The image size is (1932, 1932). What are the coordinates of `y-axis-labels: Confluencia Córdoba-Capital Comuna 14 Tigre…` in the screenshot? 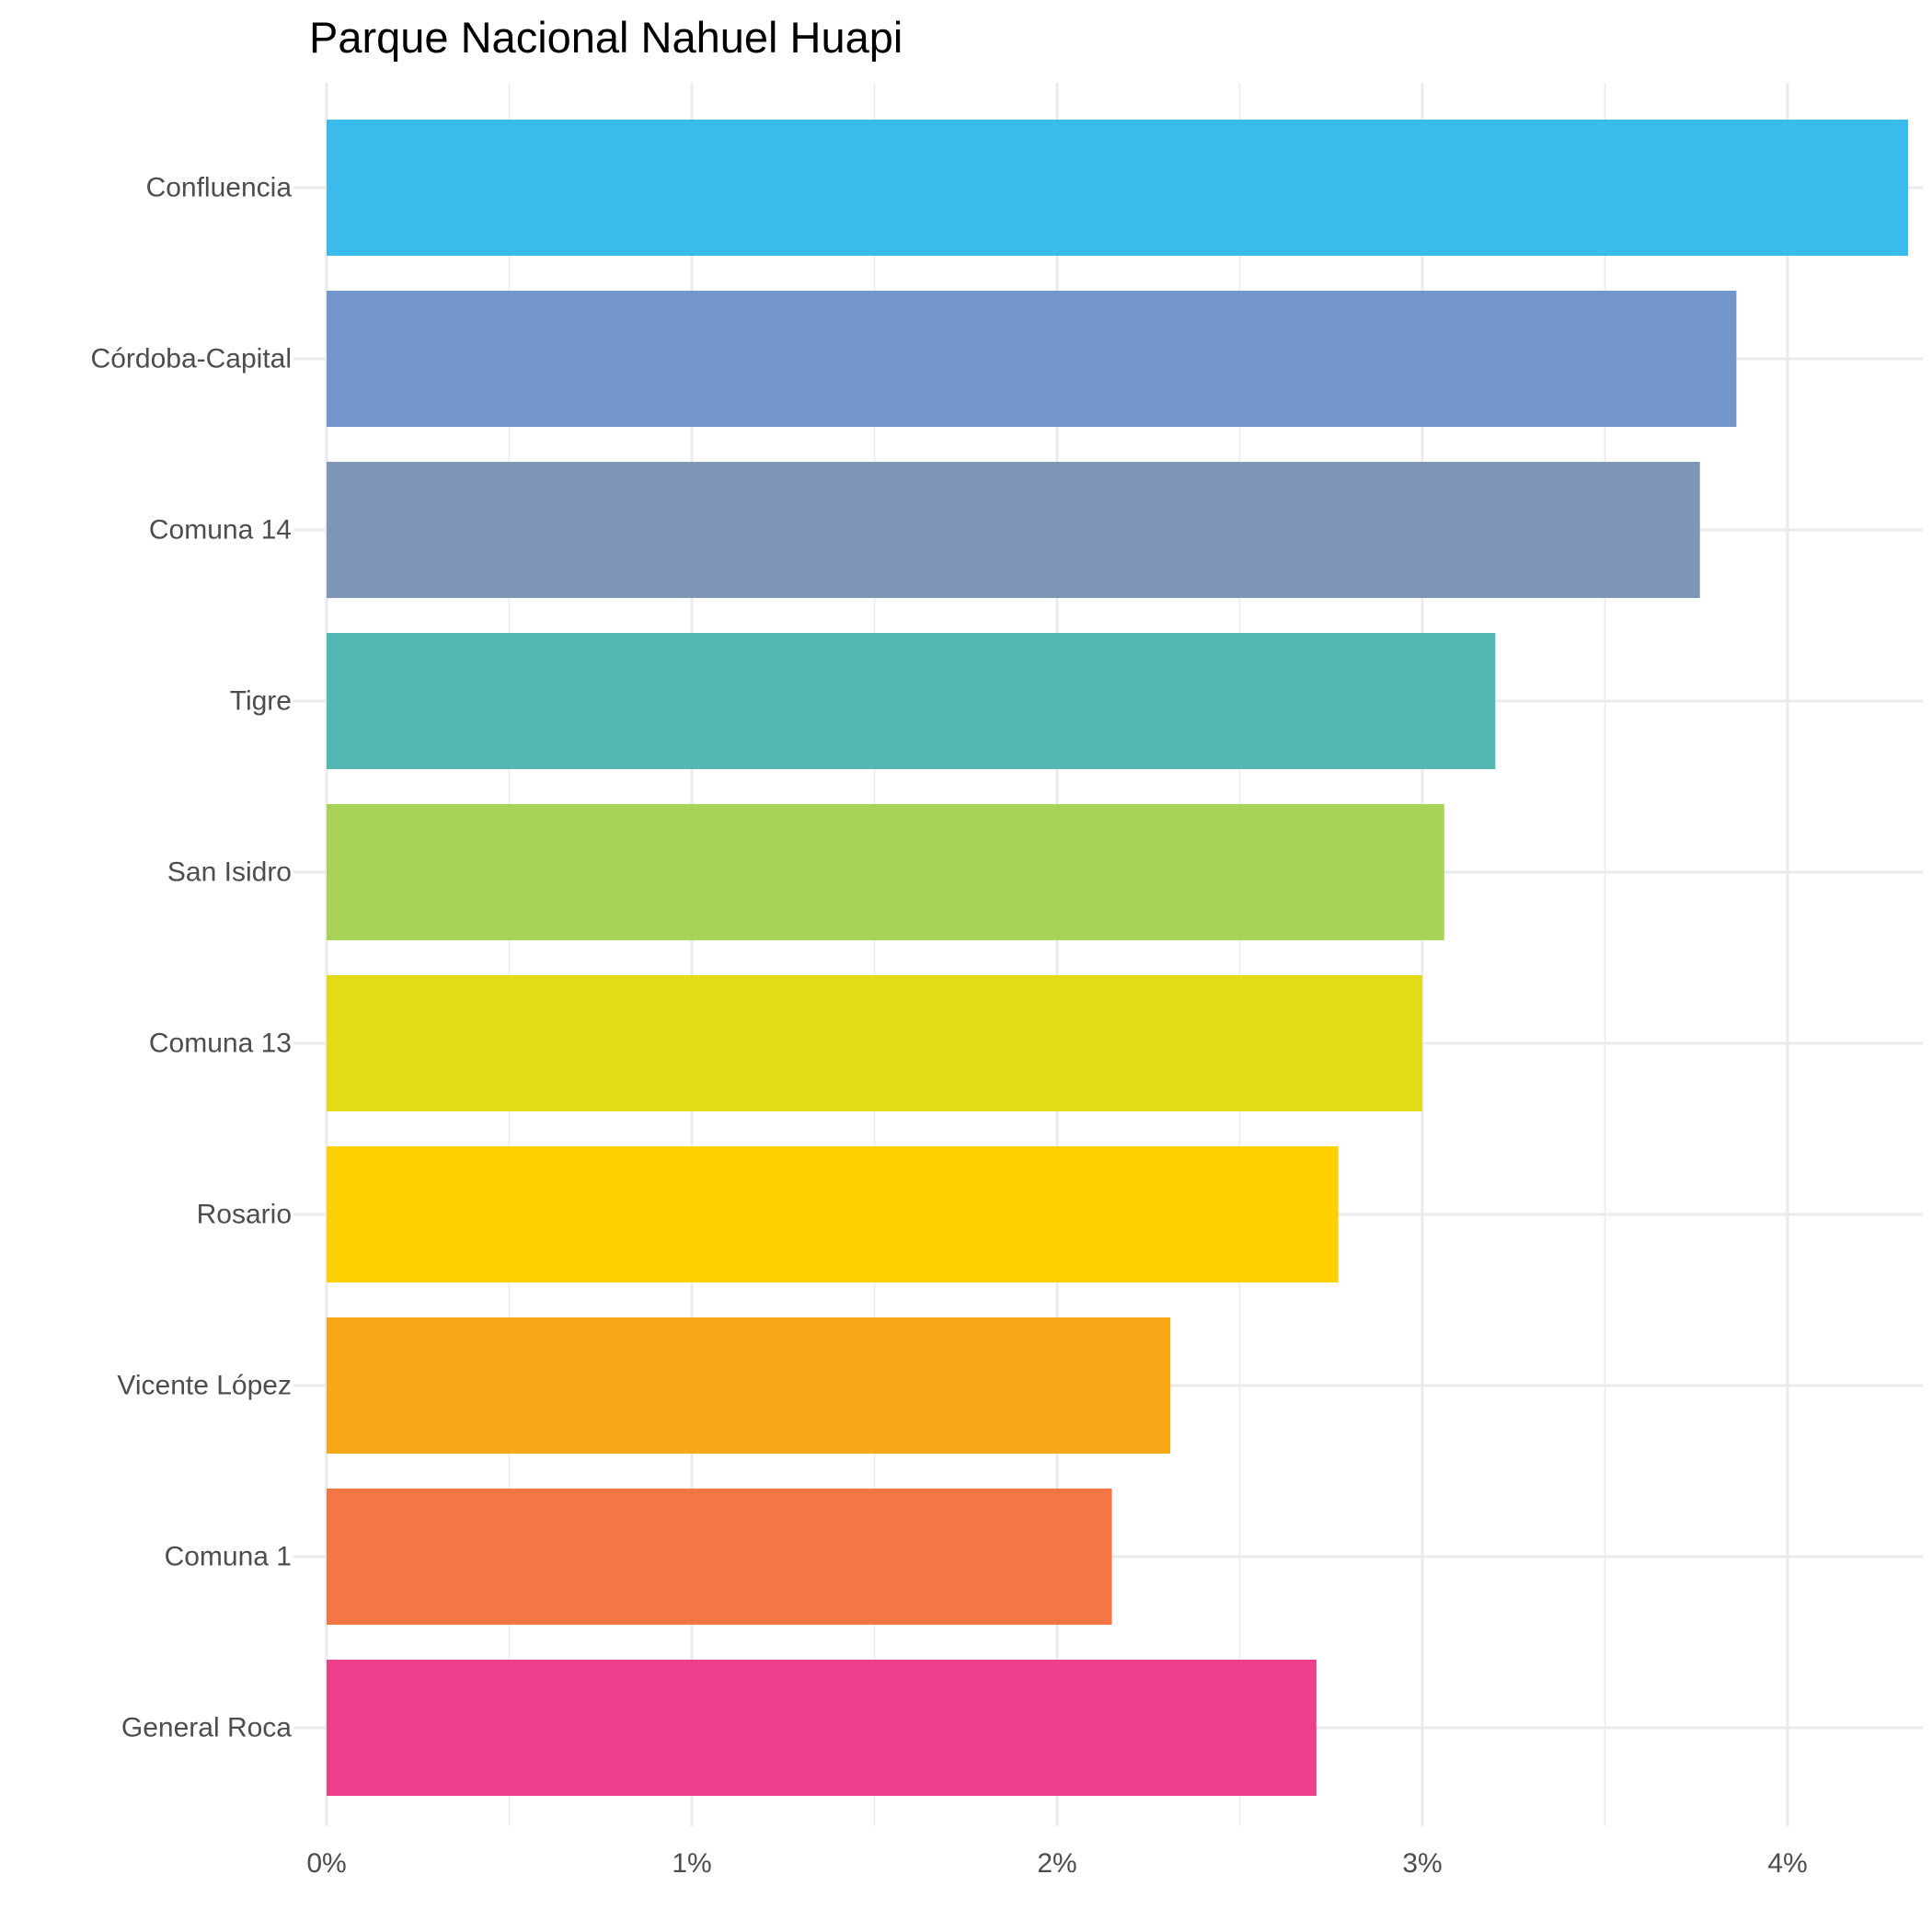 It's located at (192, 958).